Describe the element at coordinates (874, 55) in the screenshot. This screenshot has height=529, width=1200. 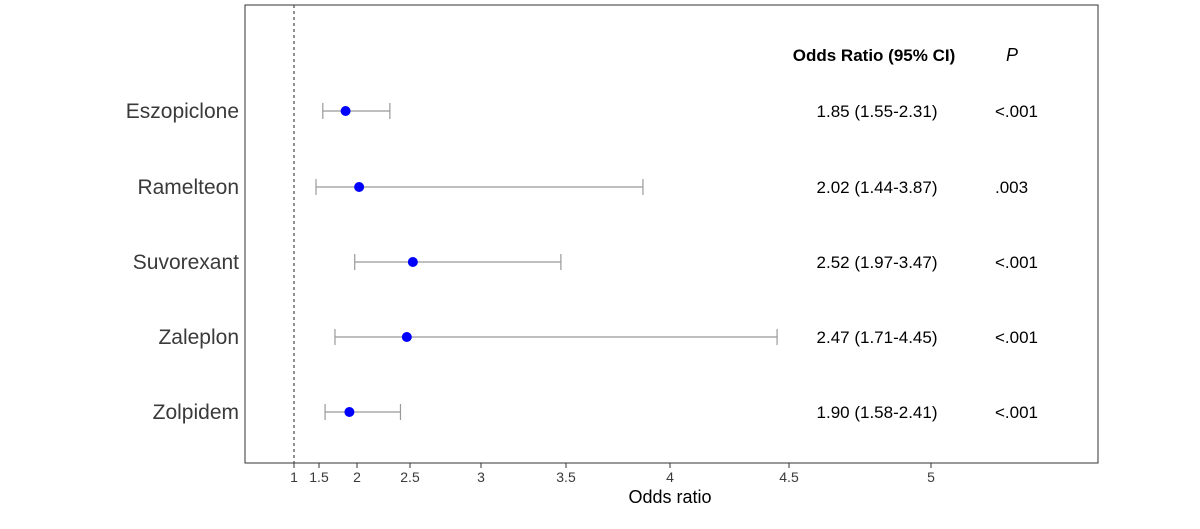
I see `or-column-header: Odds Ratio (95% CI)` at that location.